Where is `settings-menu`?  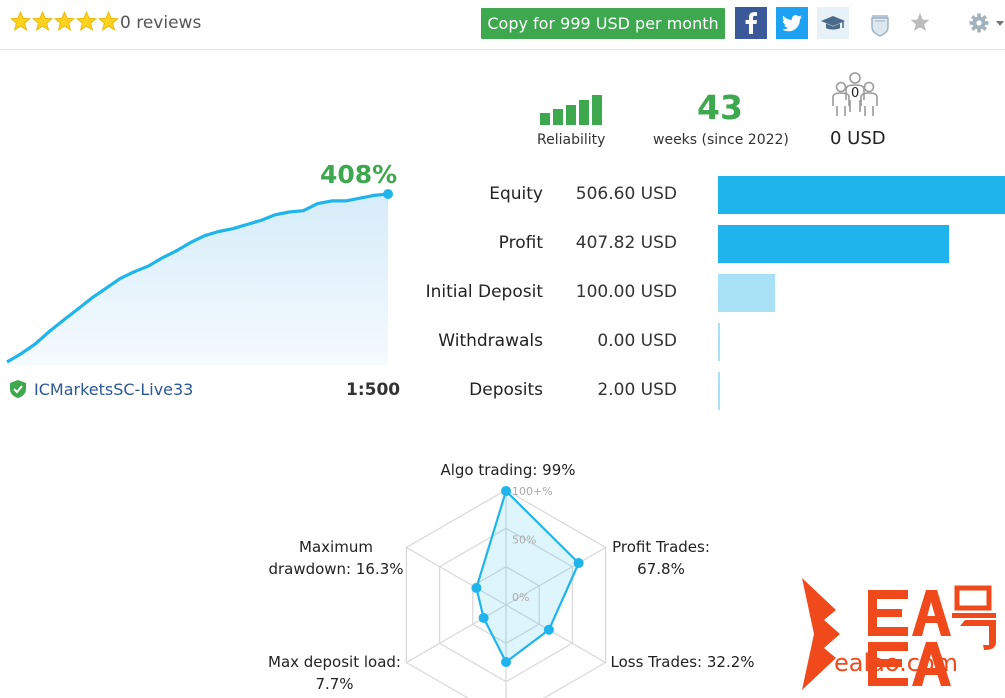 settings-menu is located at coordinates (985, 23).